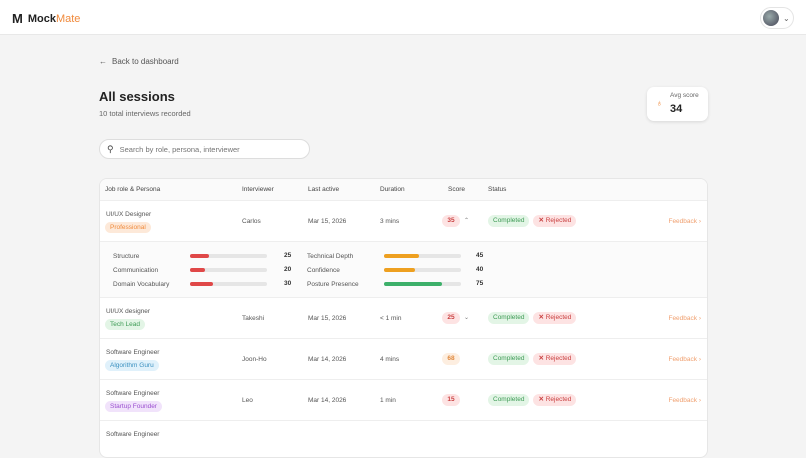 This screenshot has height=458, width=806. I want to click on metric-label: Confidence, so click(323, 270).